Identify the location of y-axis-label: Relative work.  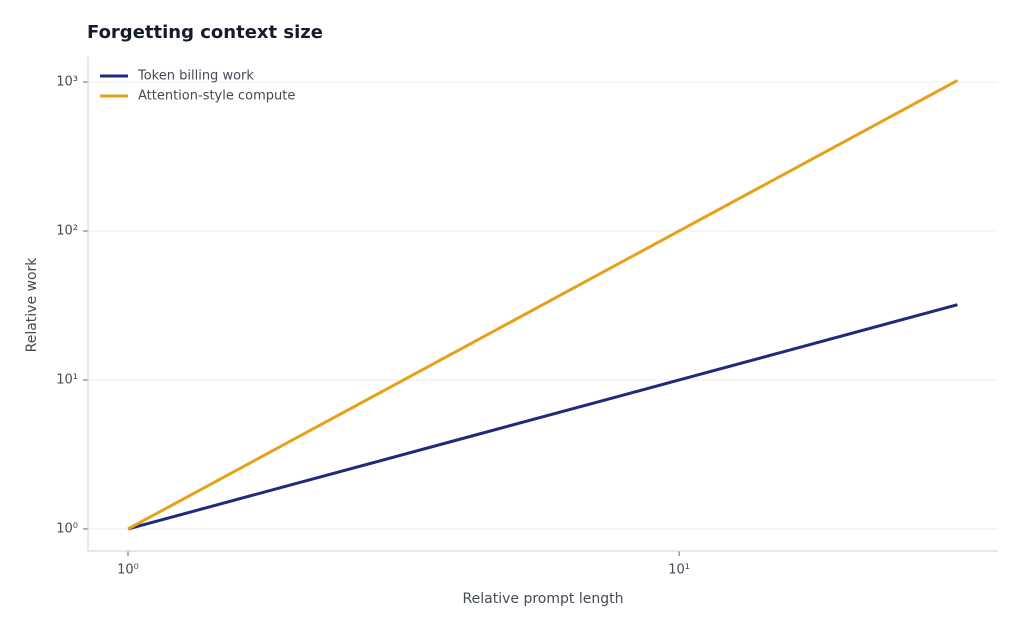
(32, 305).